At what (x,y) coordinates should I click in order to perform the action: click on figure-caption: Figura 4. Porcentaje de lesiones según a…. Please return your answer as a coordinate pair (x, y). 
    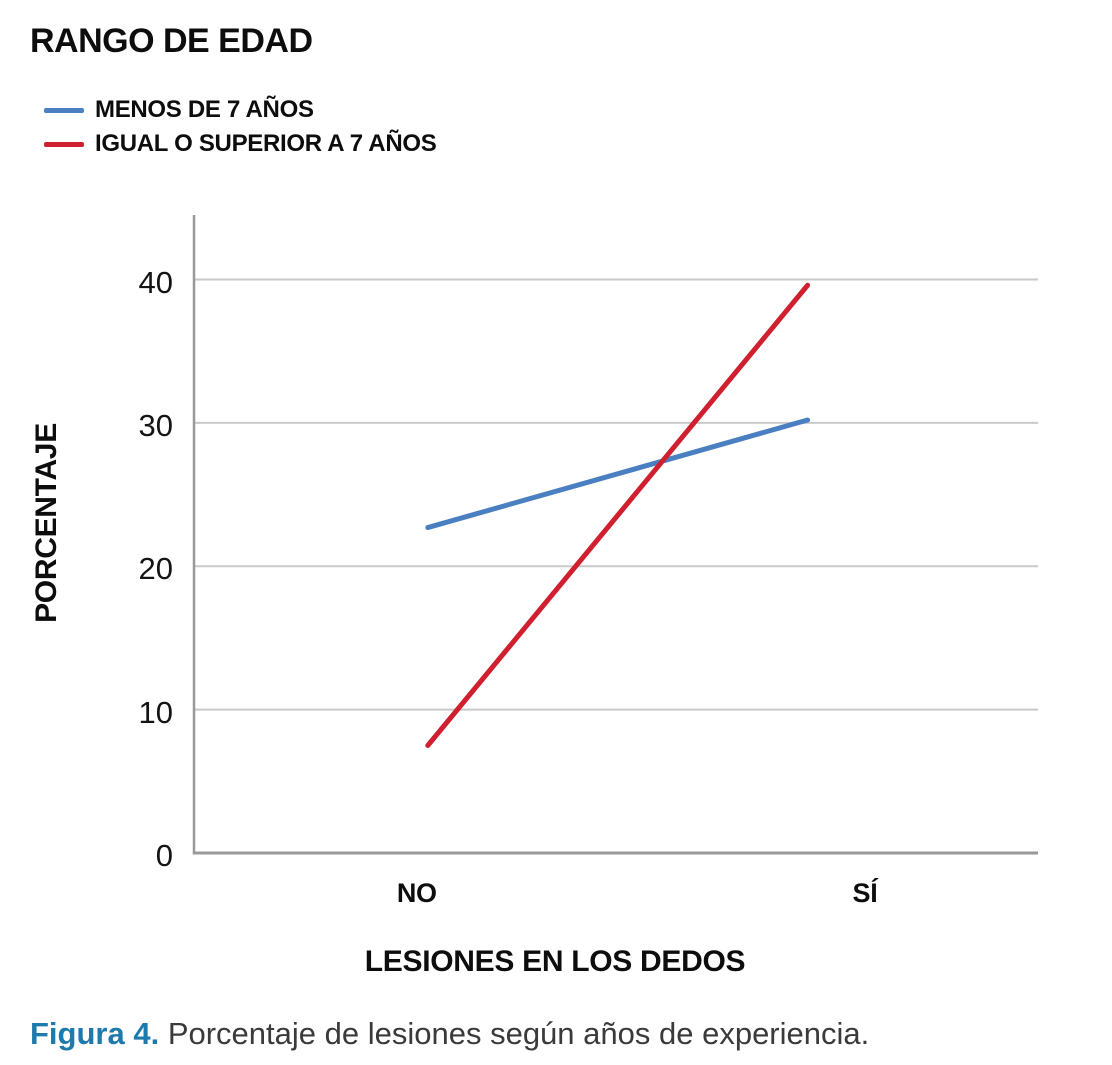
    Looking at the image, I should click on (449, 1034).